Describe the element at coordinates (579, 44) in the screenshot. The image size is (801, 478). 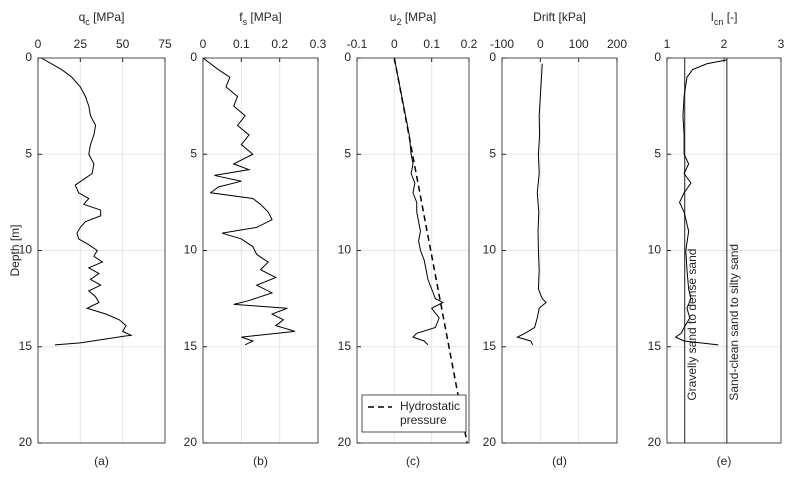
I see `x-tick-label: 100` at that location.